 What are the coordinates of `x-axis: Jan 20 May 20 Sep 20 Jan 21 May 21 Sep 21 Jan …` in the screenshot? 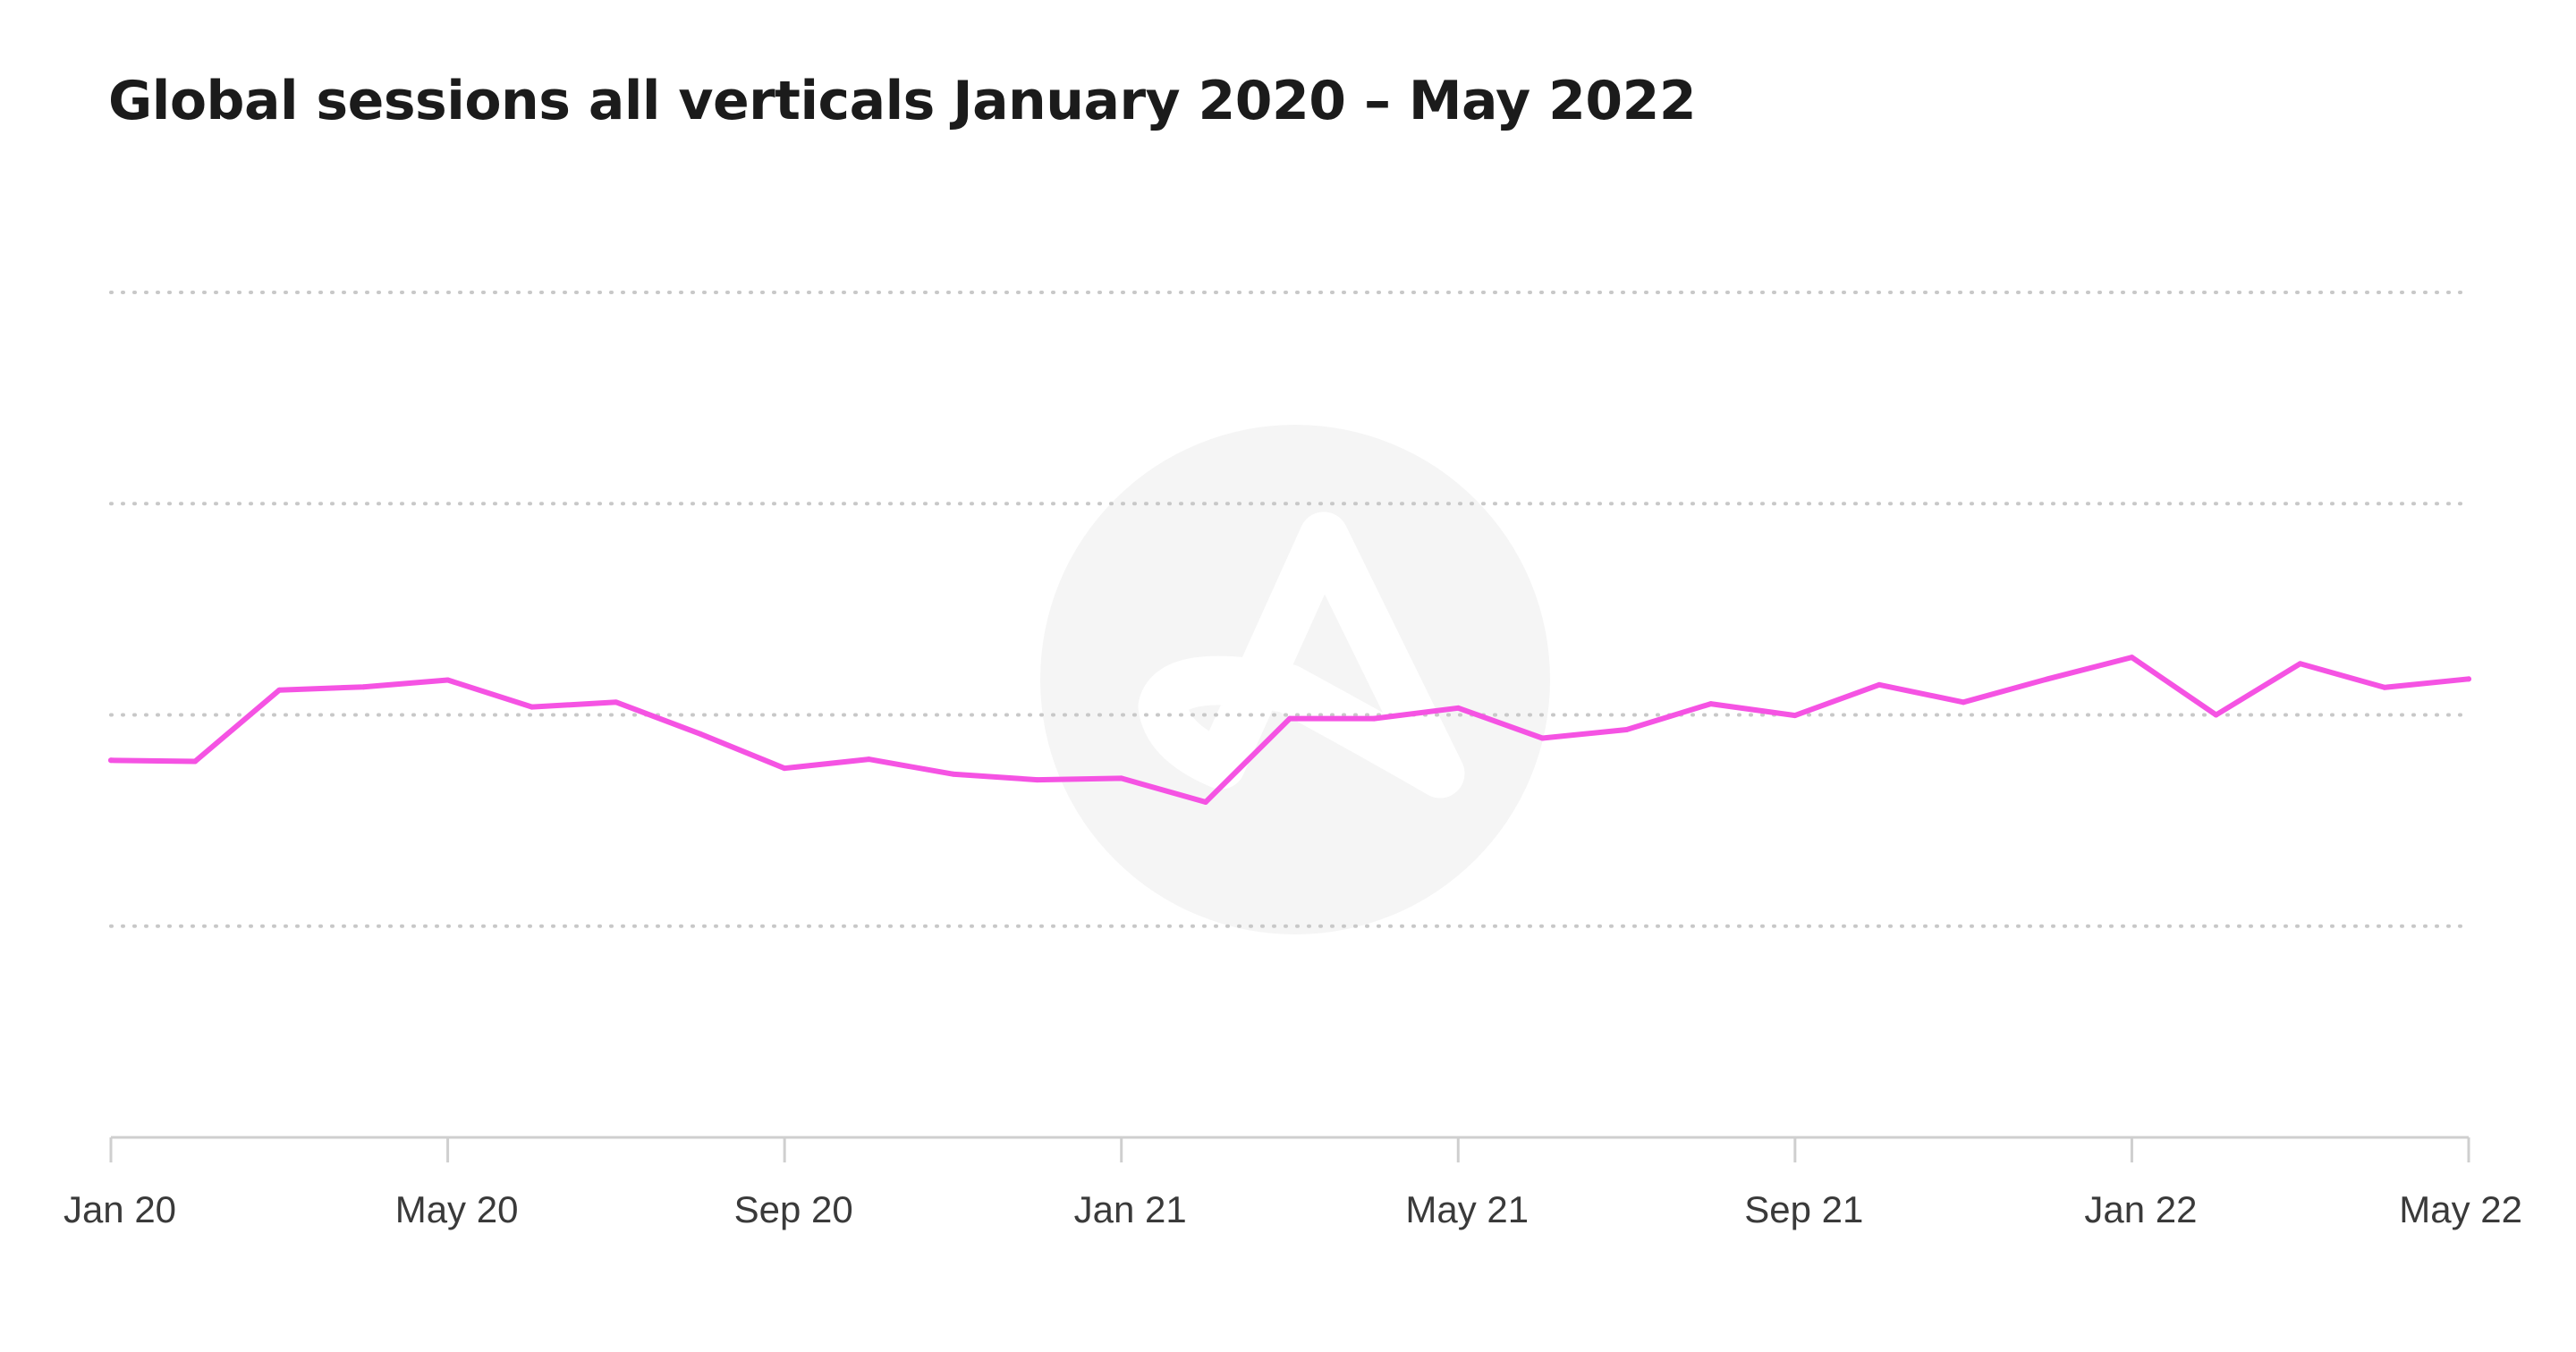 It's located at (1293, 1183).